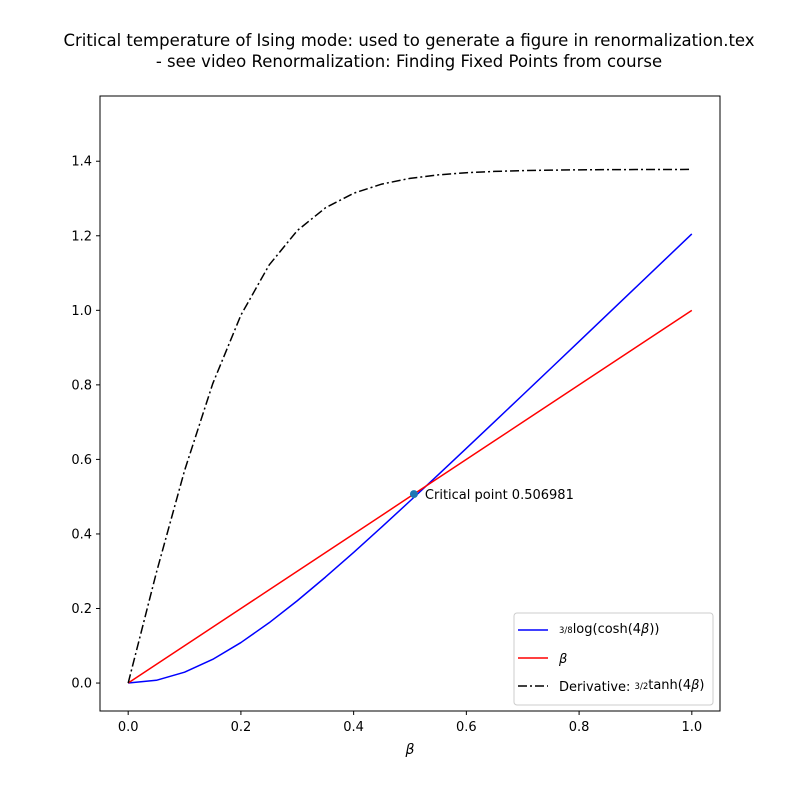  I want to click on legend-label-2: Derivative: 3/2tanh(4β), so click(632, 686).